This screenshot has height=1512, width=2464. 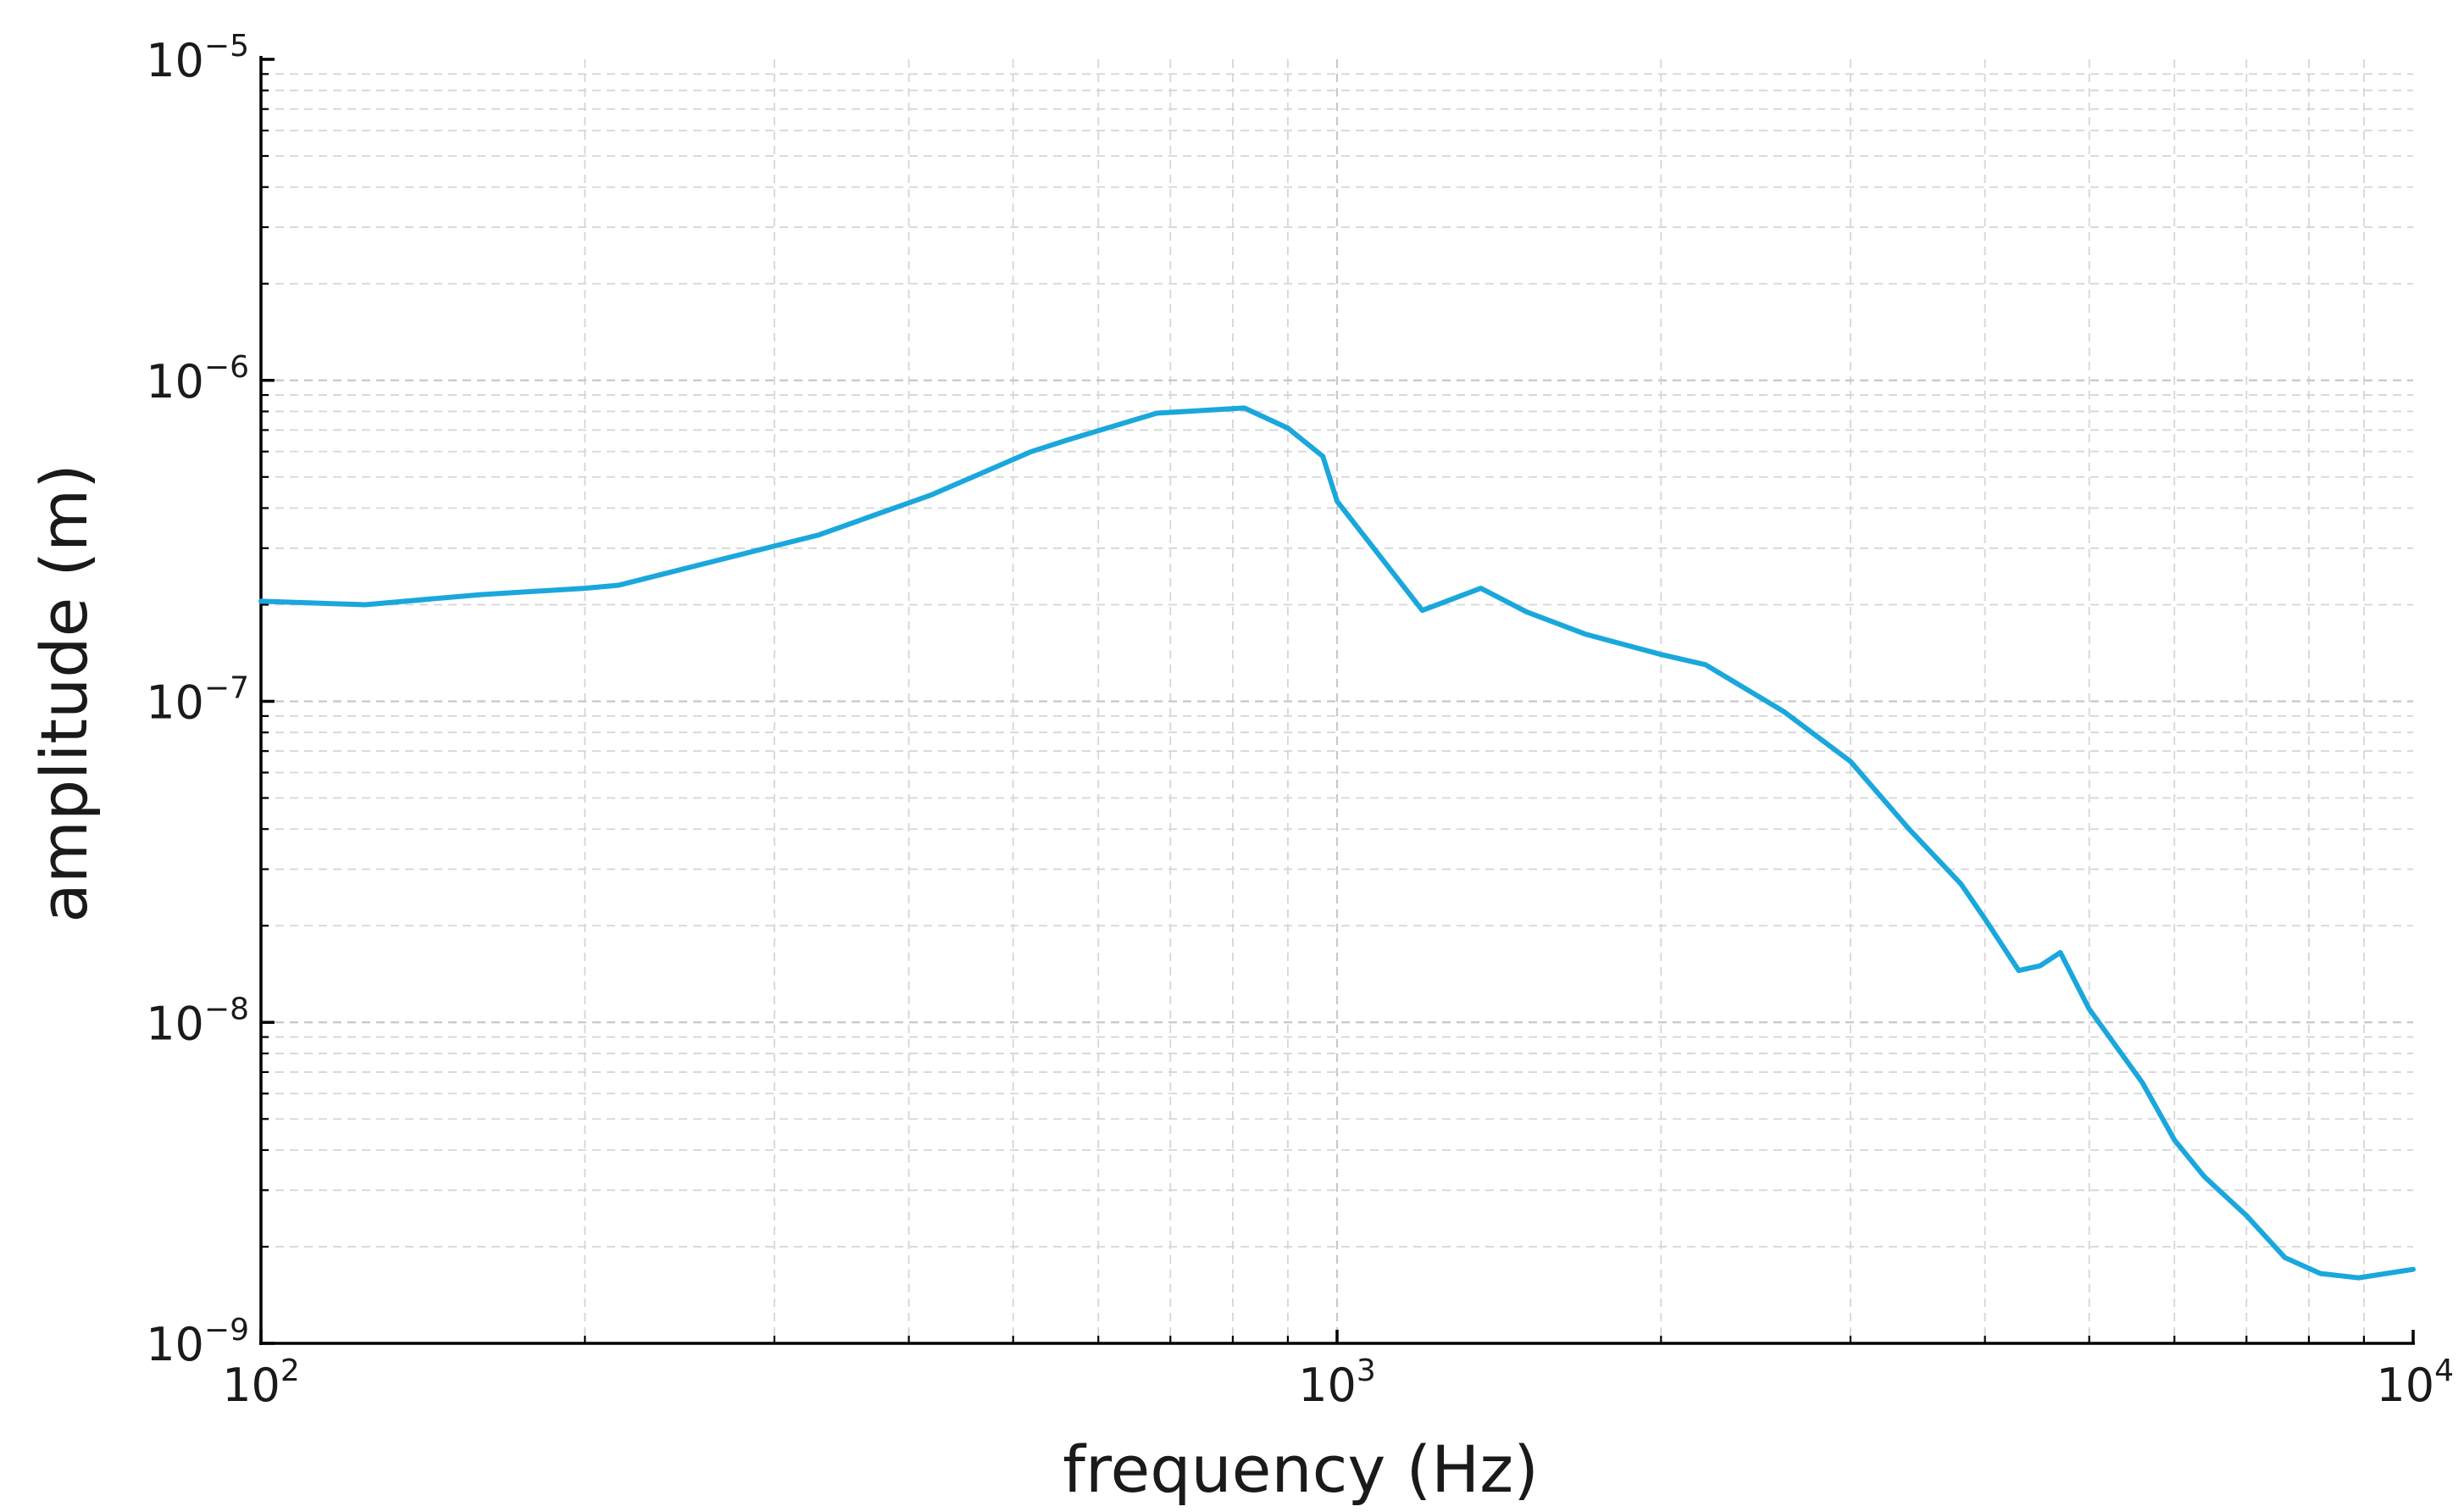 I want to click on y-tick-label: 10⁻⁵, so click(x=197, y=58).